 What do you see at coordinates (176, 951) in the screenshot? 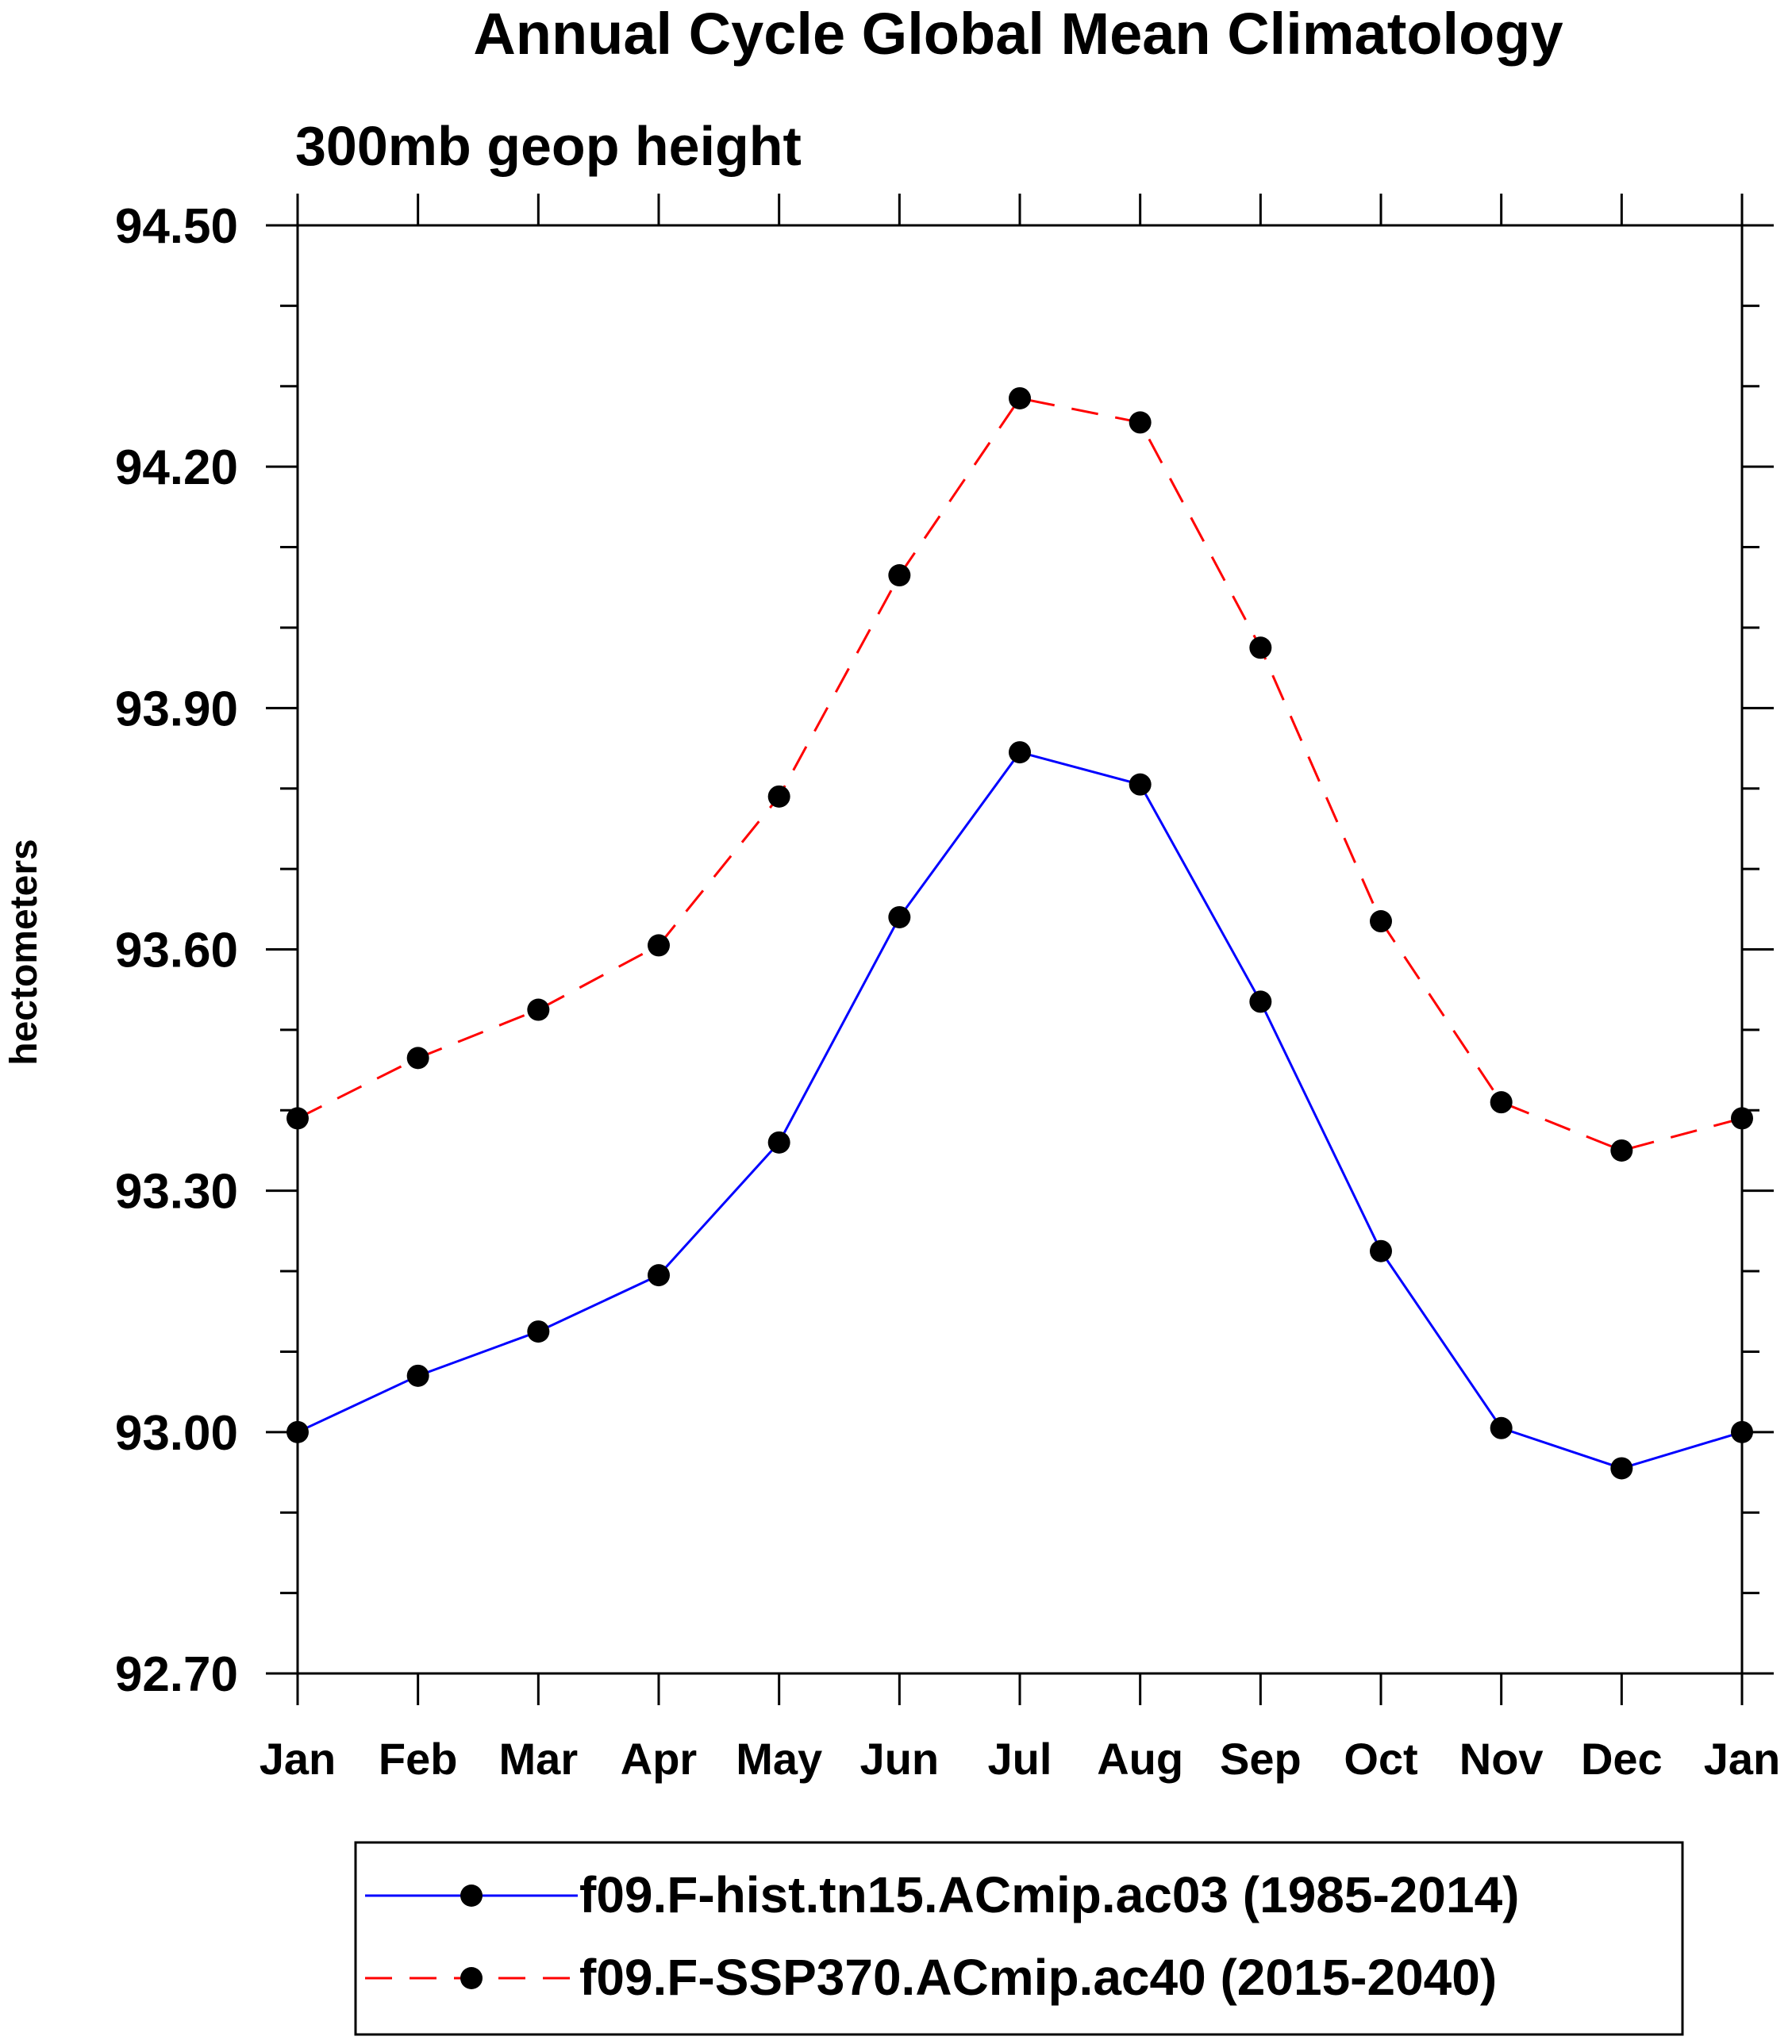
I see `y-tick-label: 93.60` at bounding box center [176, 951].